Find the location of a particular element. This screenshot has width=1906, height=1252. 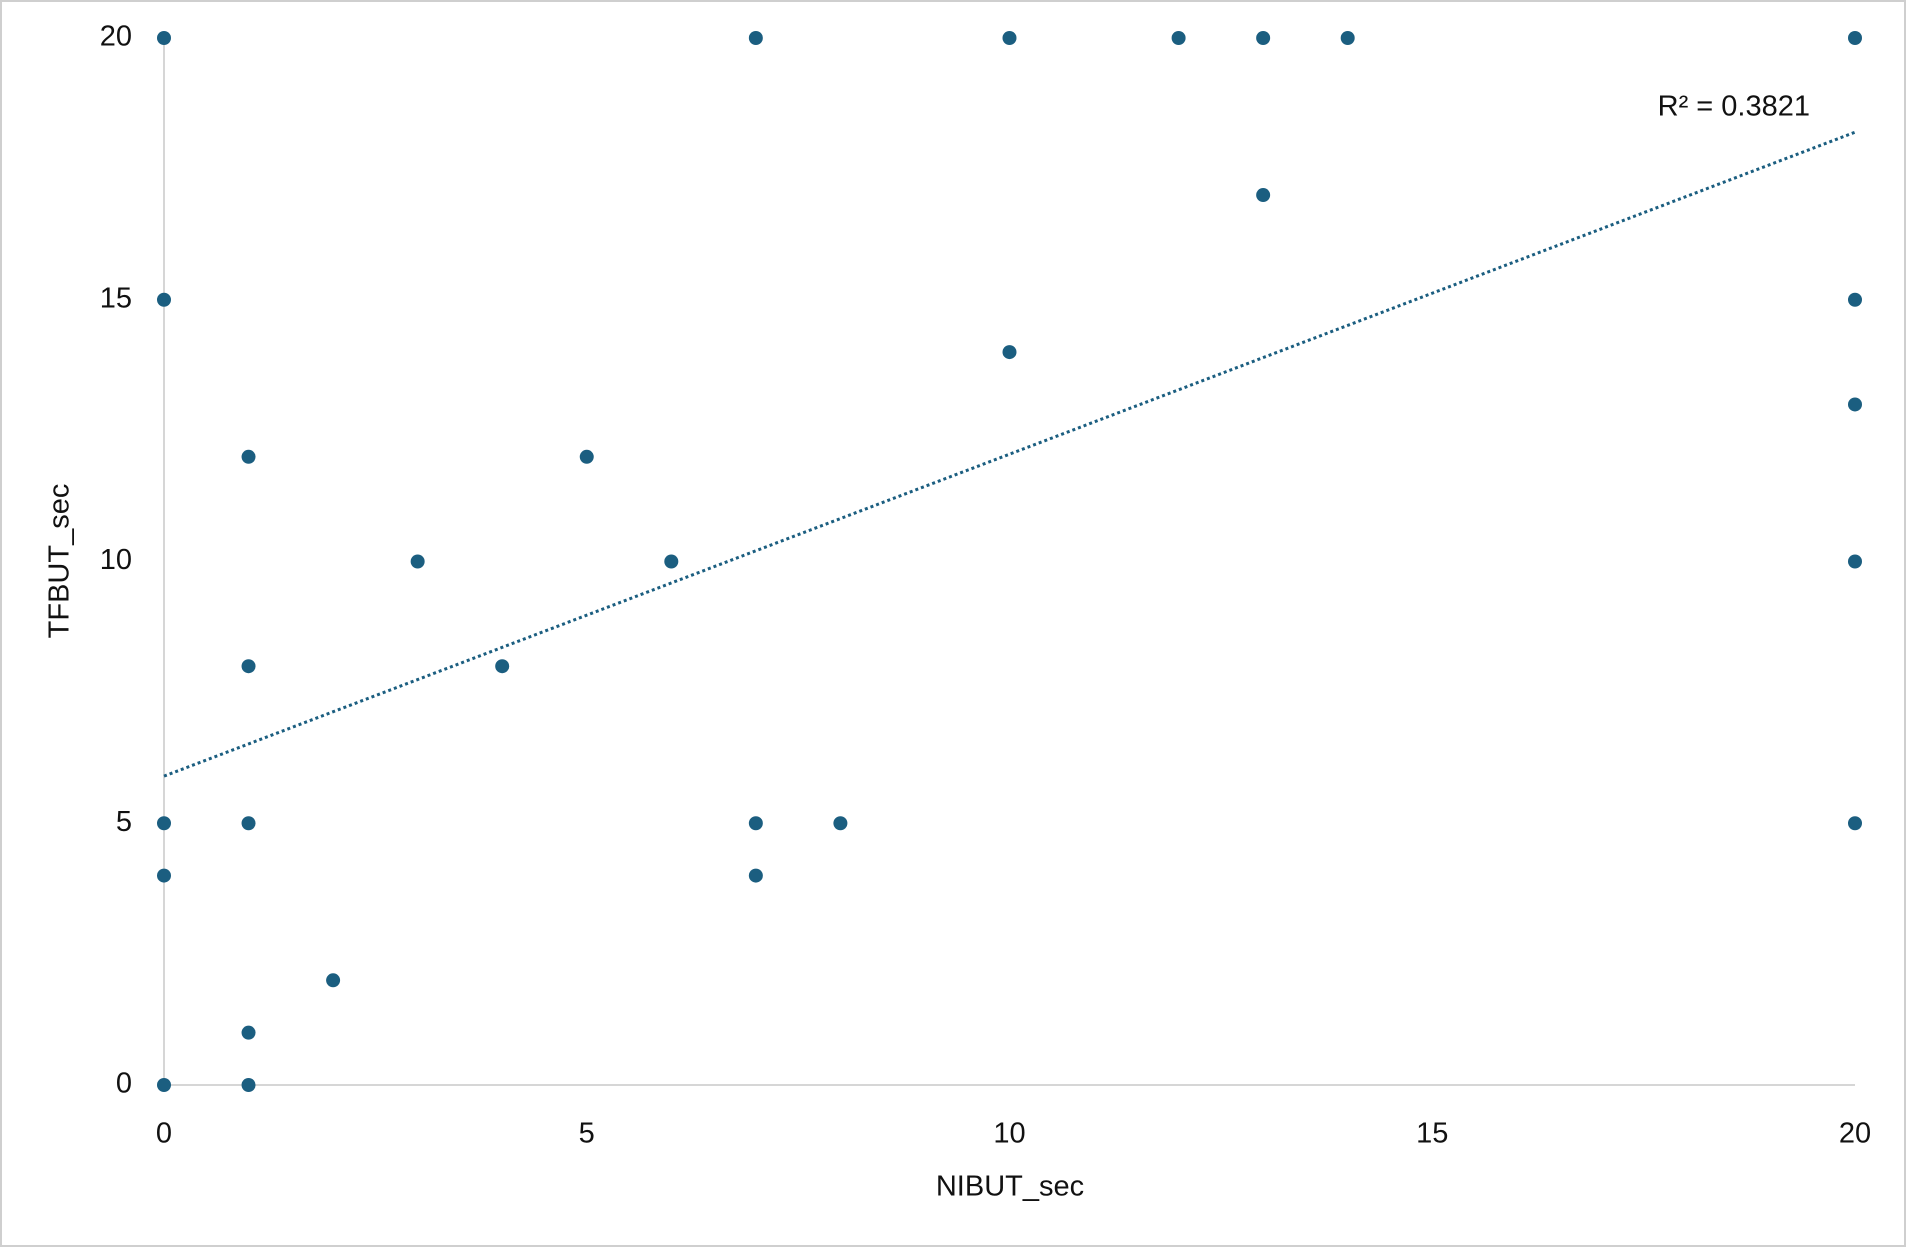

x-axis-label: NIBUT_sec is located at coordinates (1010, 1187).